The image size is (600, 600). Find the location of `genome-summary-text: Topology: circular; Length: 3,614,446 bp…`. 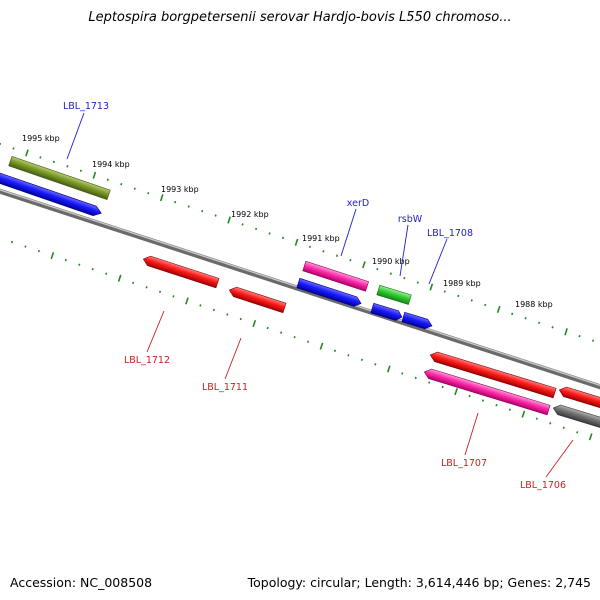

genome-summary-text: Topology: circular; Length: 3,614,446 bp… is located at coordinates (419, 582).